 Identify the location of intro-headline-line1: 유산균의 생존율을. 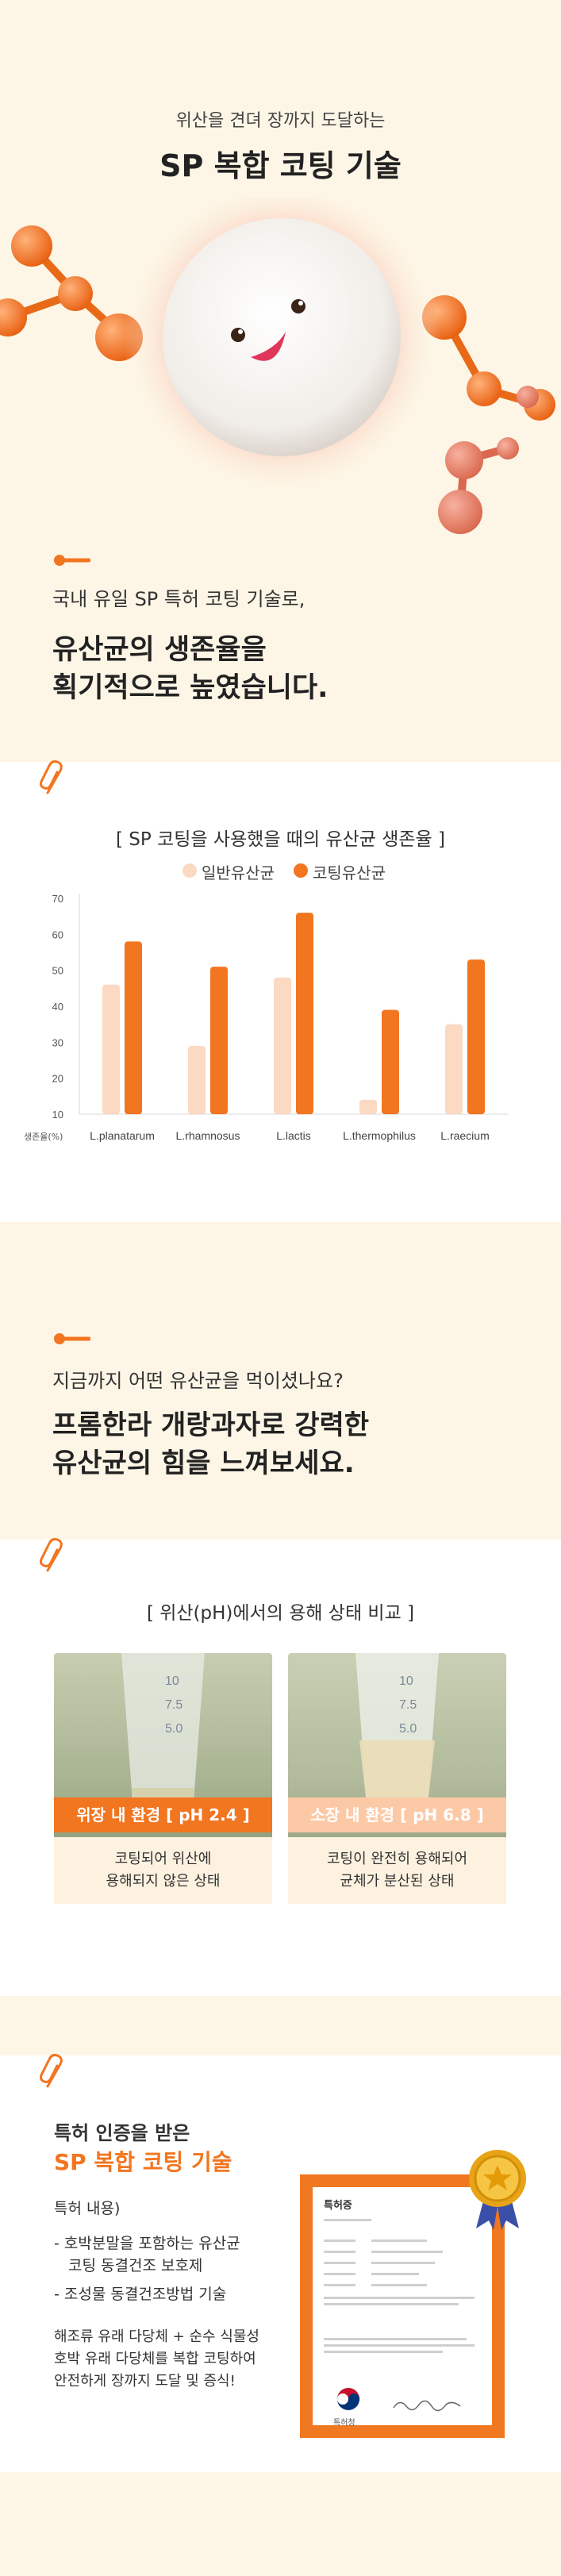
(159, 650).